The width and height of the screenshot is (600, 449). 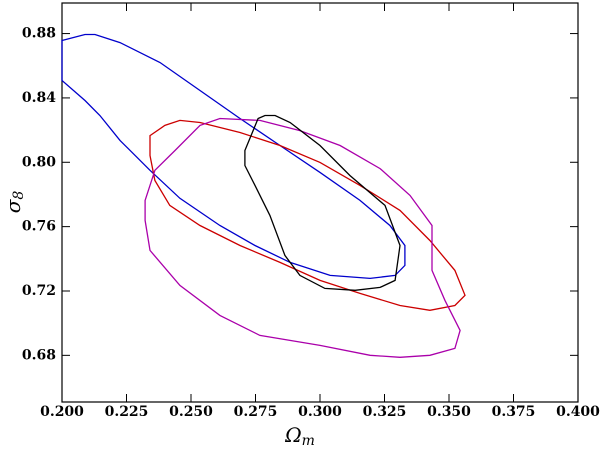 What do you see at coordinates (308, 441) in the screenshot?
I see `x-label-sub: m` at bounding box center [308, 441].